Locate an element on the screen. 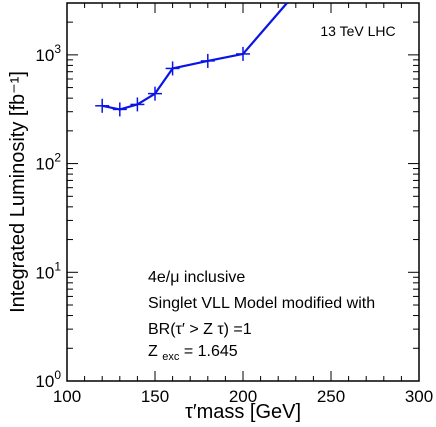 The height and width of the screenshot is (427, 436). x-tick-label: 150 is located at coordinates (155, 396).